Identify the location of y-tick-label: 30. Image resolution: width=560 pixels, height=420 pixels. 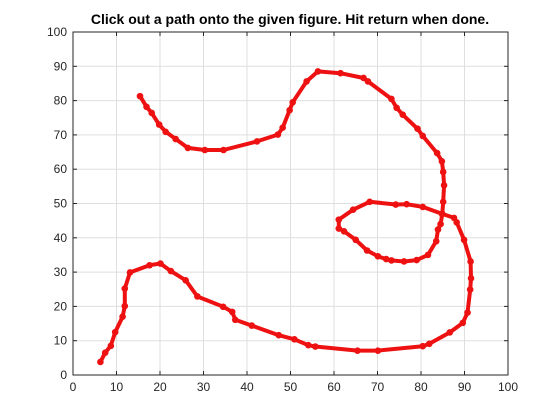
(61, 272).